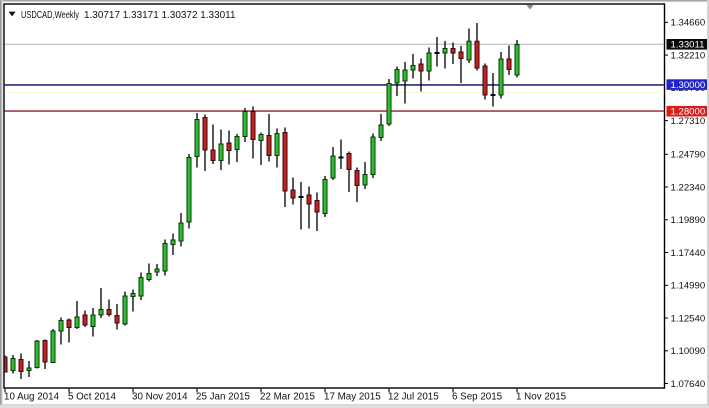 This screenshot has width=709, height=408. What do you see at coordinates (688, 23) in the screenshot?
I see `svg-text: 1.34660` at bounding box center [688, 23].